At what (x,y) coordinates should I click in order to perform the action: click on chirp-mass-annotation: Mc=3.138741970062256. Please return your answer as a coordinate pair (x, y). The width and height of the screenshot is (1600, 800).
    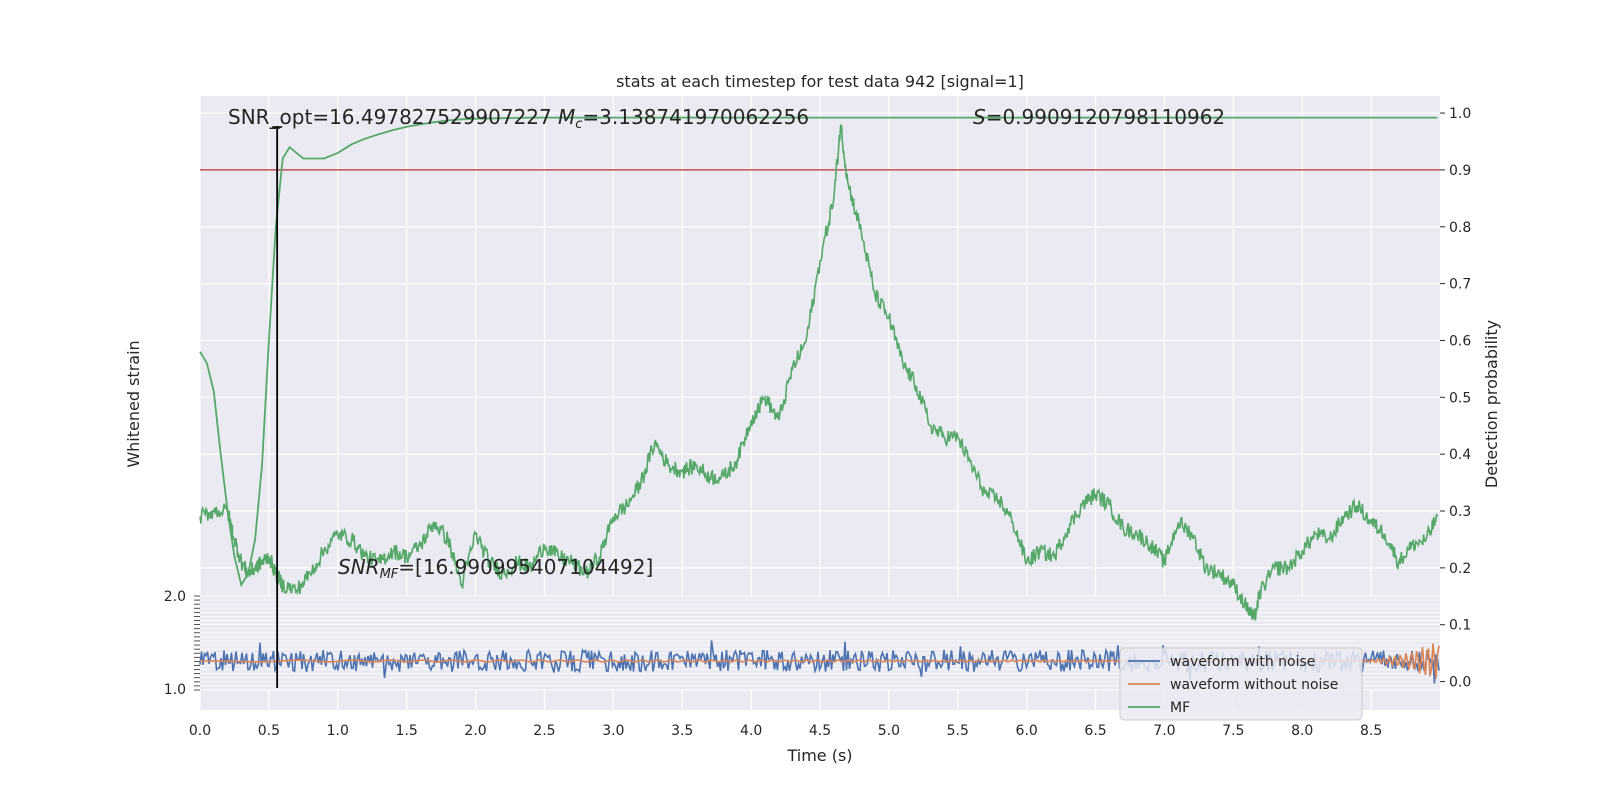
    Looking at the image, I should click on (683, 118).